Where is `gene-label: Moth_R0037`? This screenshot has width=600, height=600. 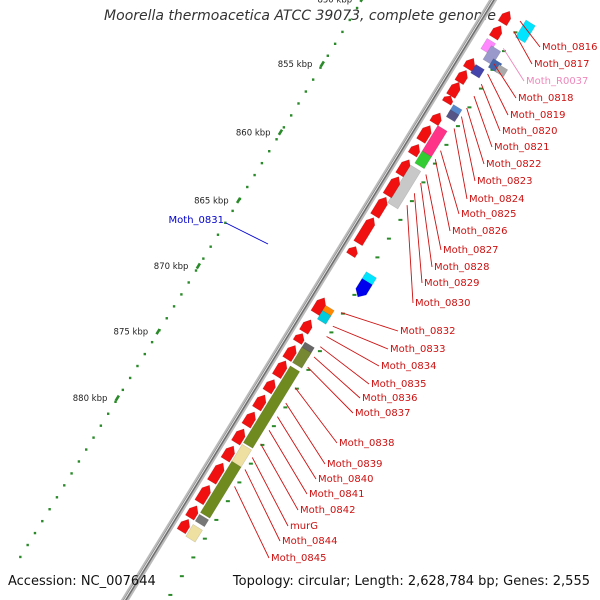 gene-label: Moth_R0037 is located at coordinates (557, 81).